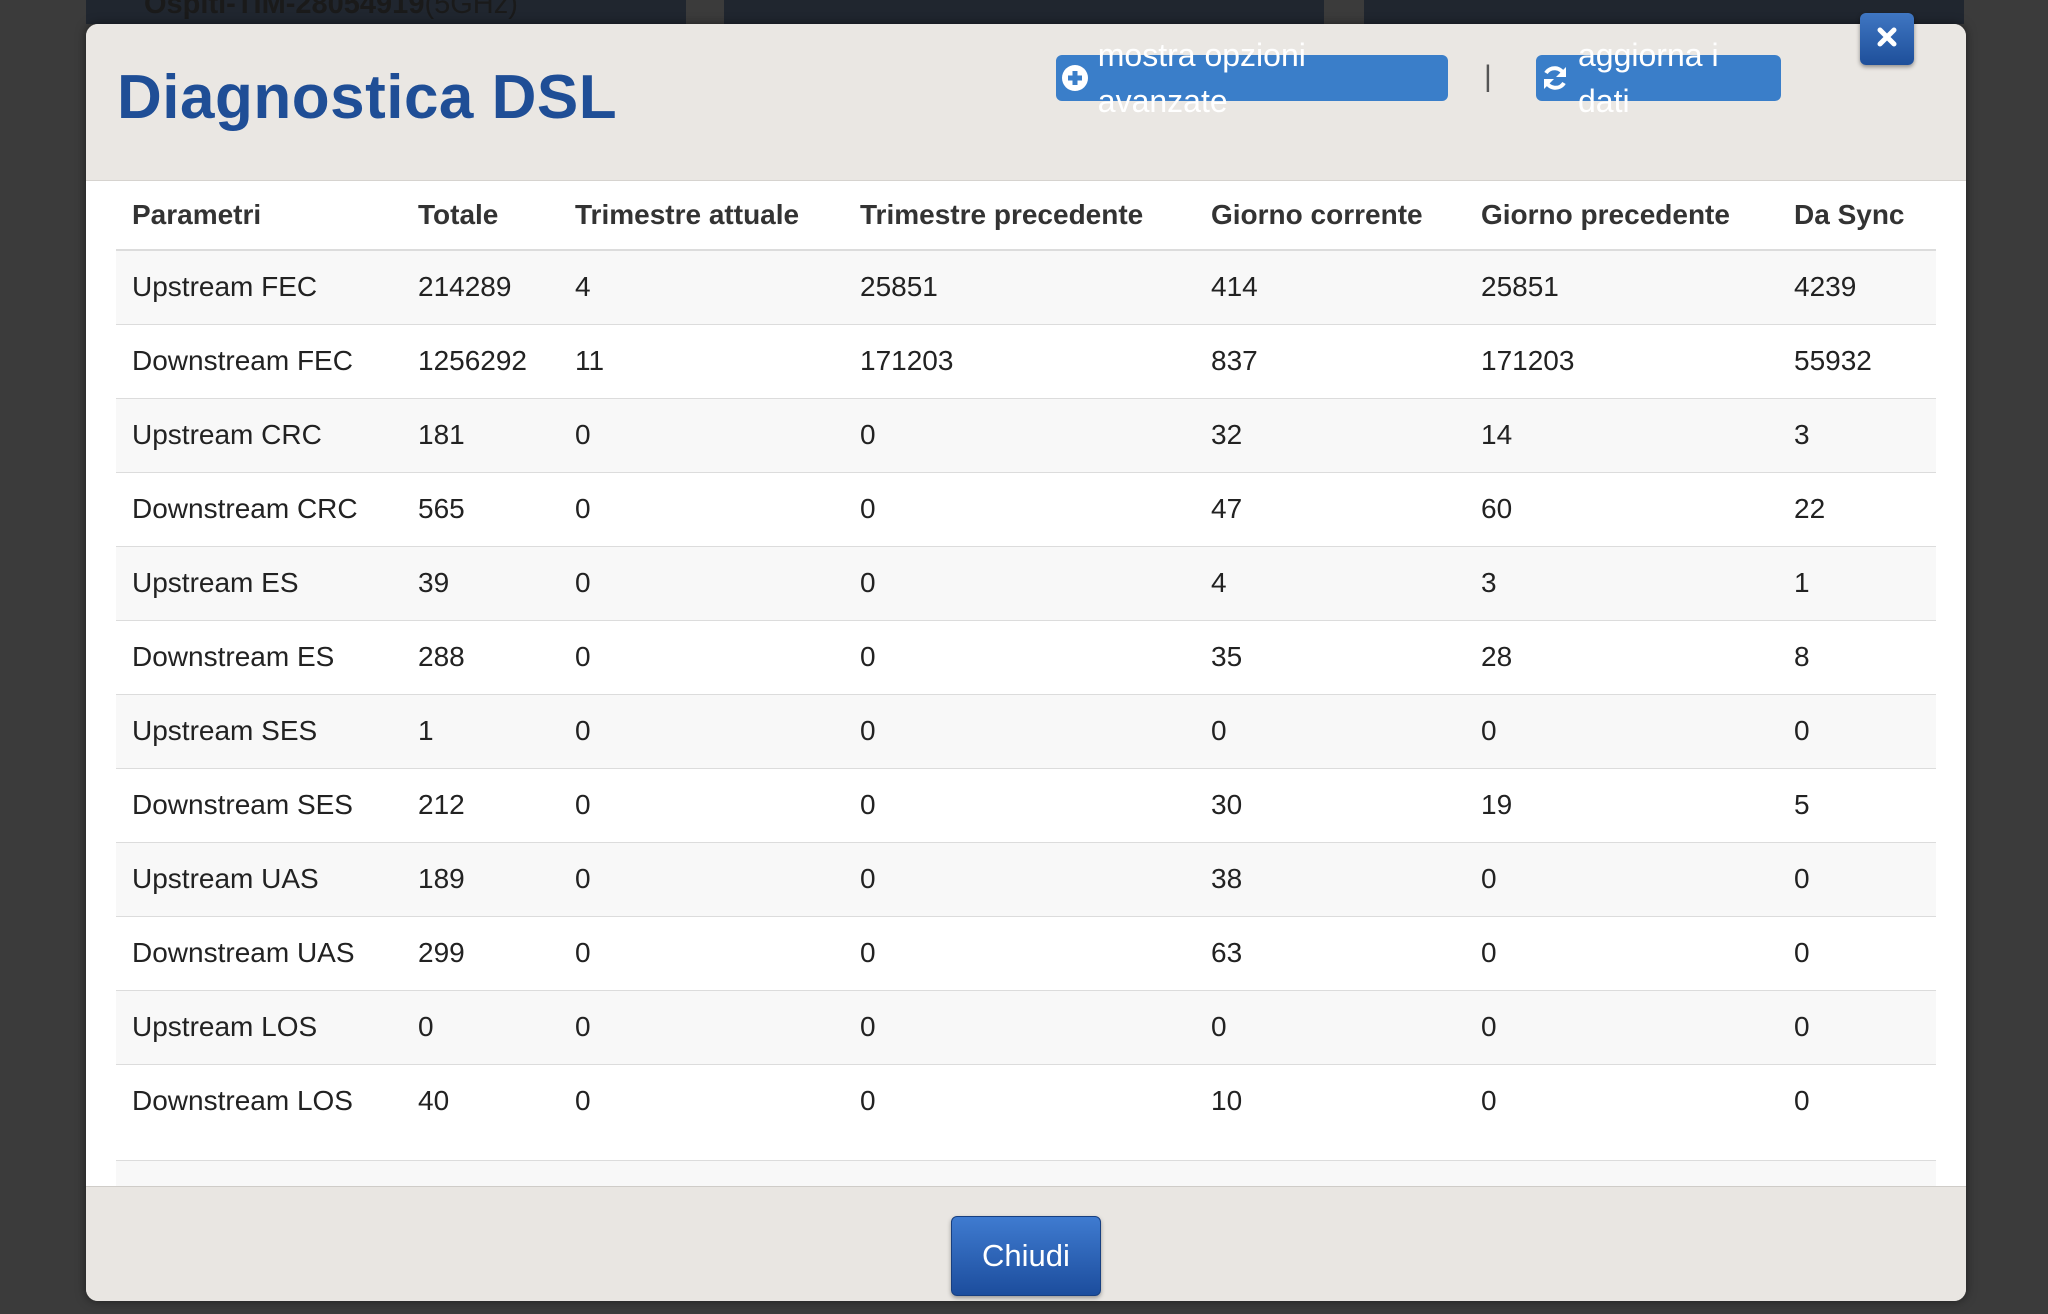  I want to click on plus-circle-icon, so click(1075, 78).